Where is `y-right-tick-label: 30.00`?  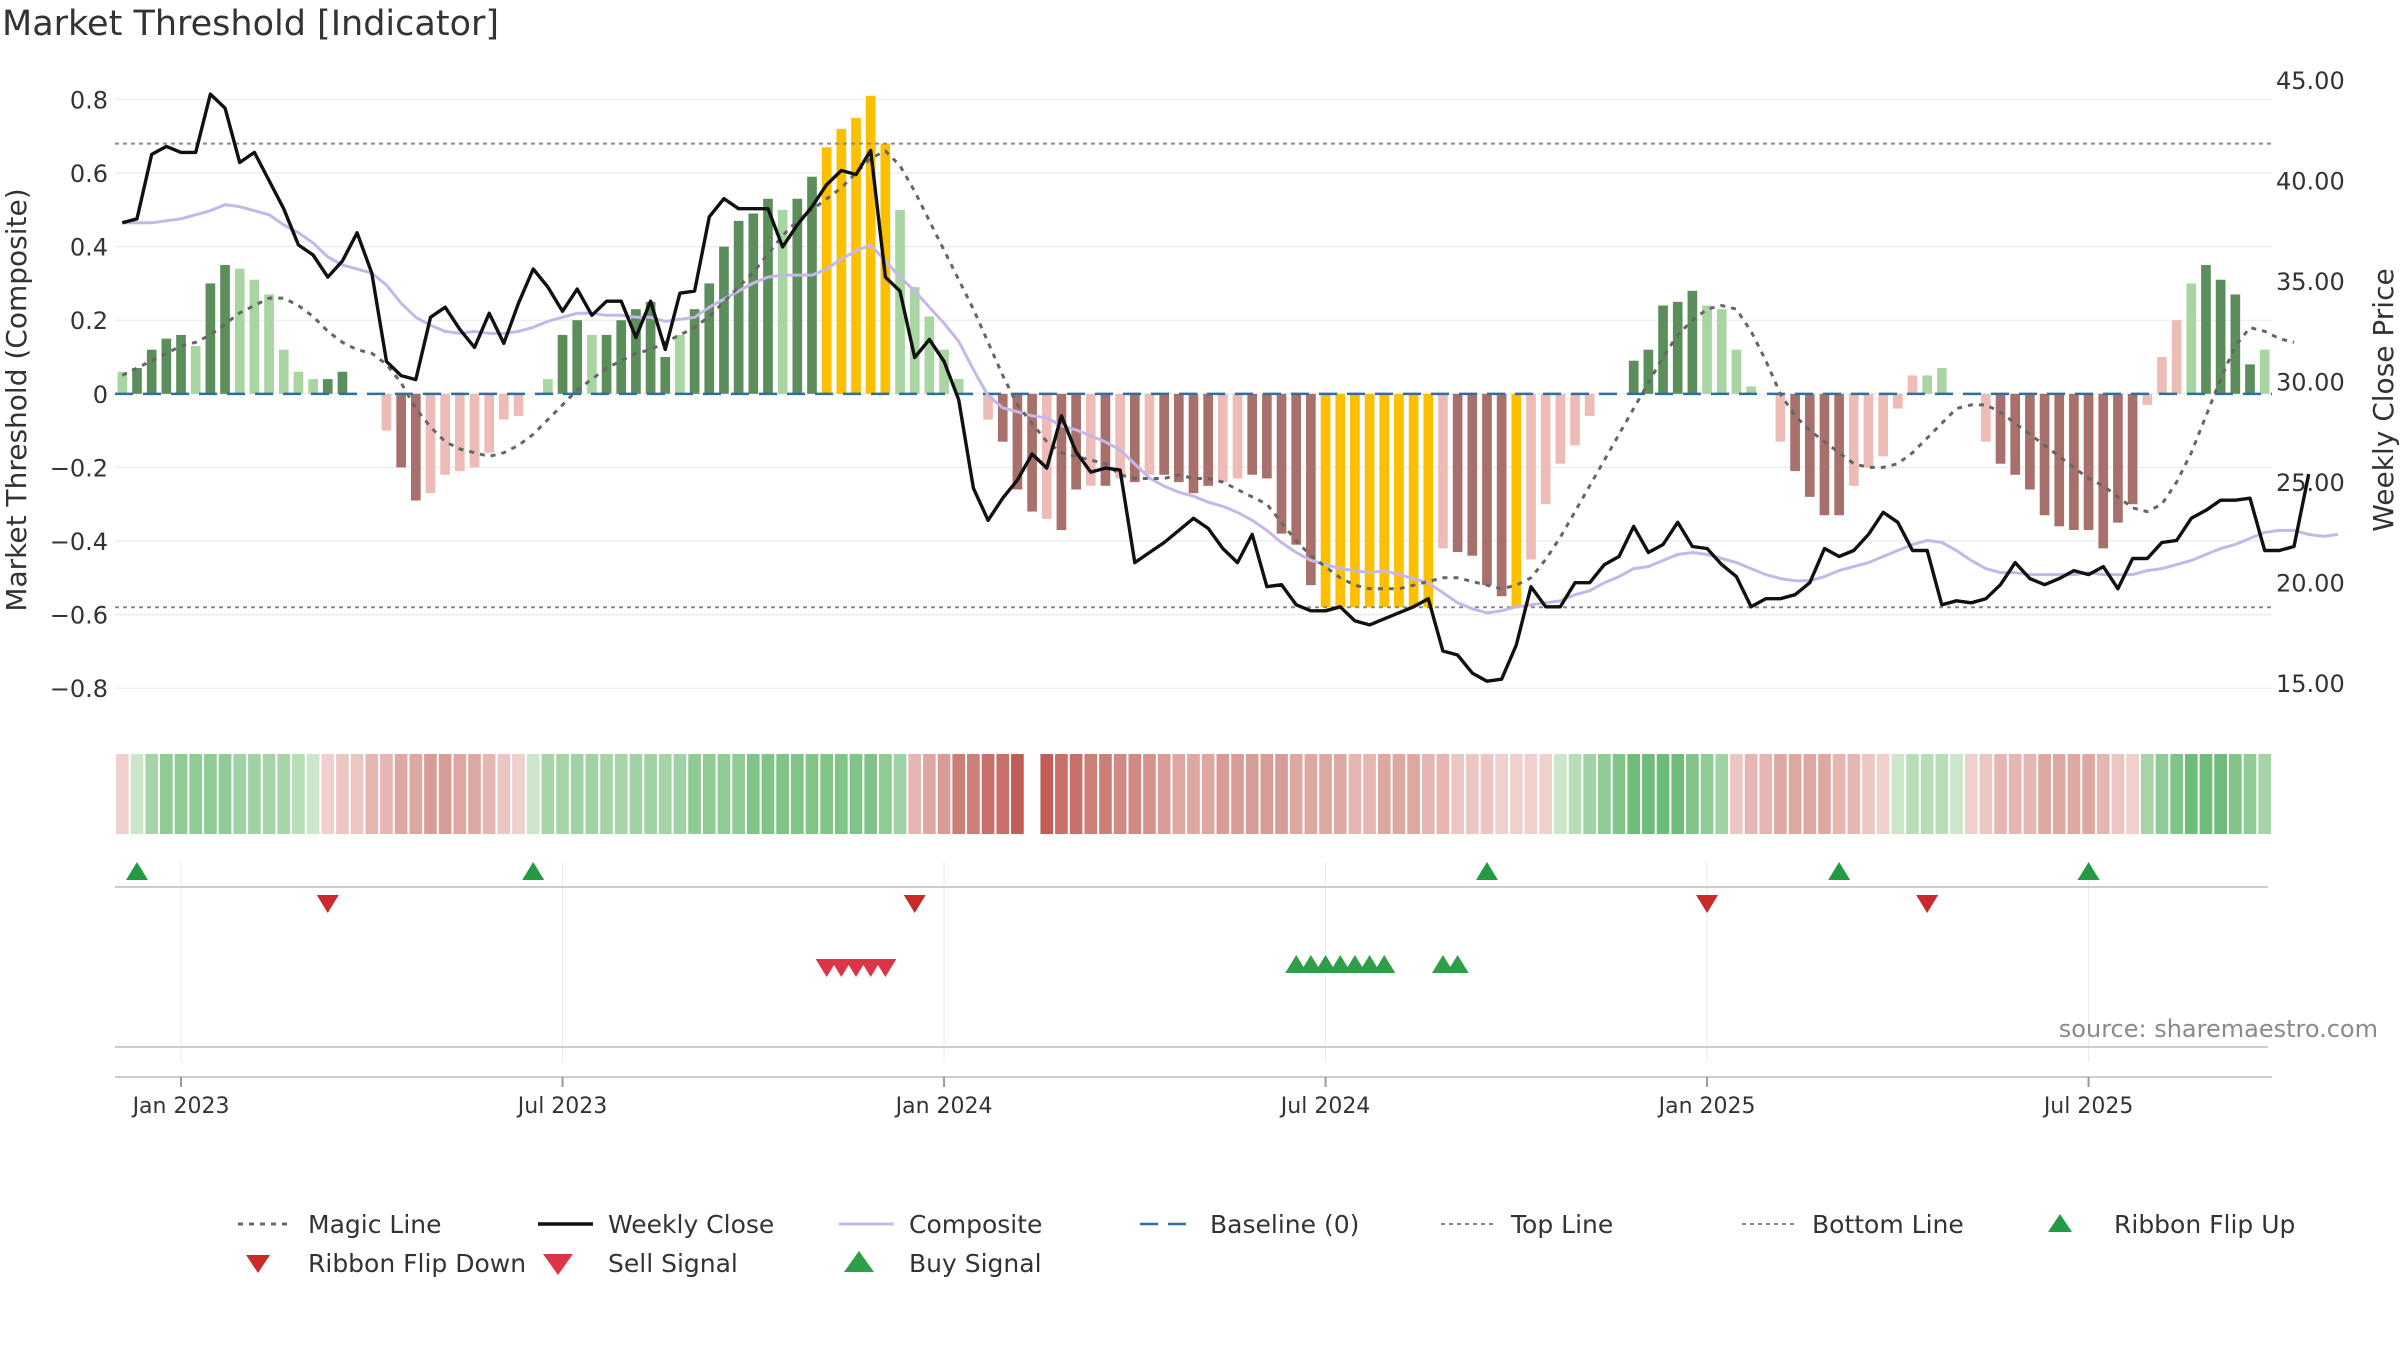
y-right-tick-label: 30.00 is located at coordinates (2310, 383).